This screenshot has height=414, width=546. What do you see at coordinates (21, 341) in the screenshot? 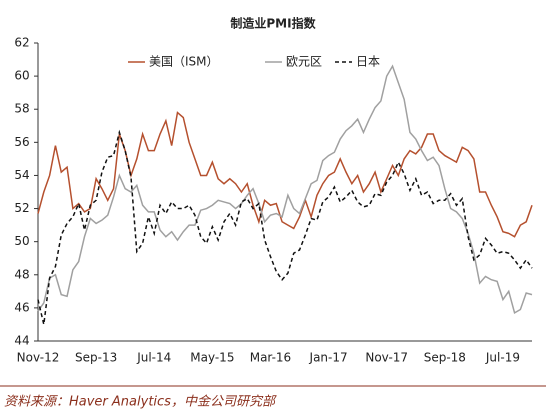
I see `y-tick-label: 44` at bounding box center [21, 341].